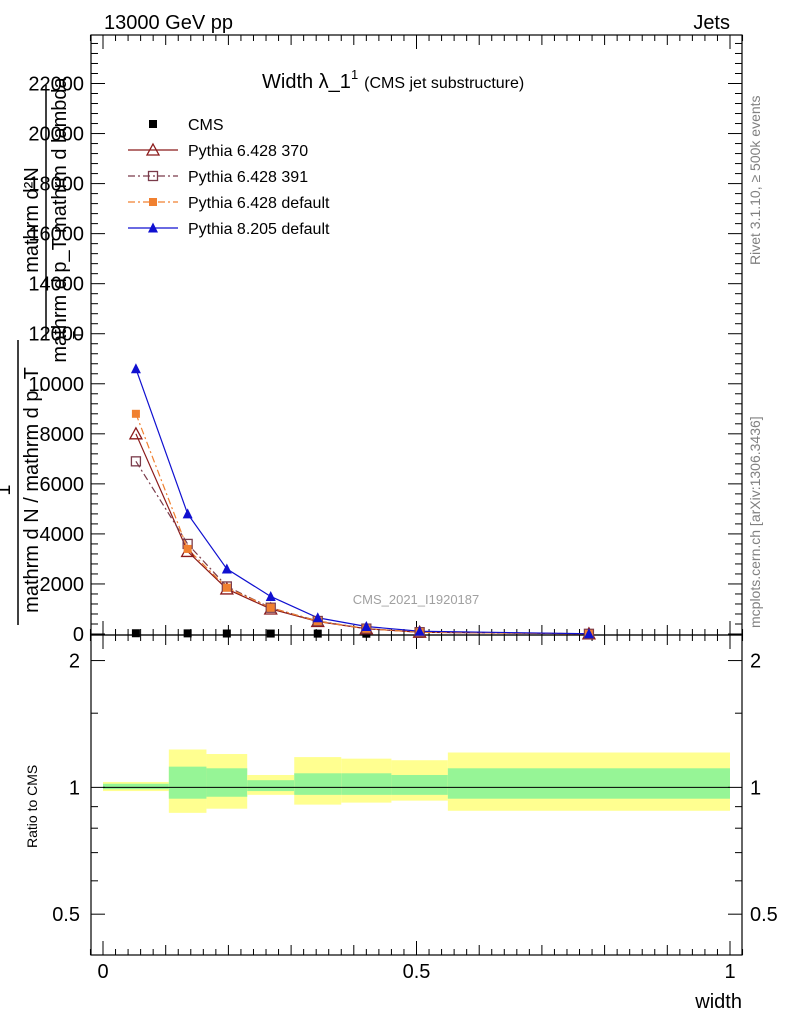 Image resolution: width=786 pixels, height=1024 pixels. What do you see at coordinates (56, 185) in the screenshot?
I see `y-tick-label: 18000` at bounding box center [56, 185].